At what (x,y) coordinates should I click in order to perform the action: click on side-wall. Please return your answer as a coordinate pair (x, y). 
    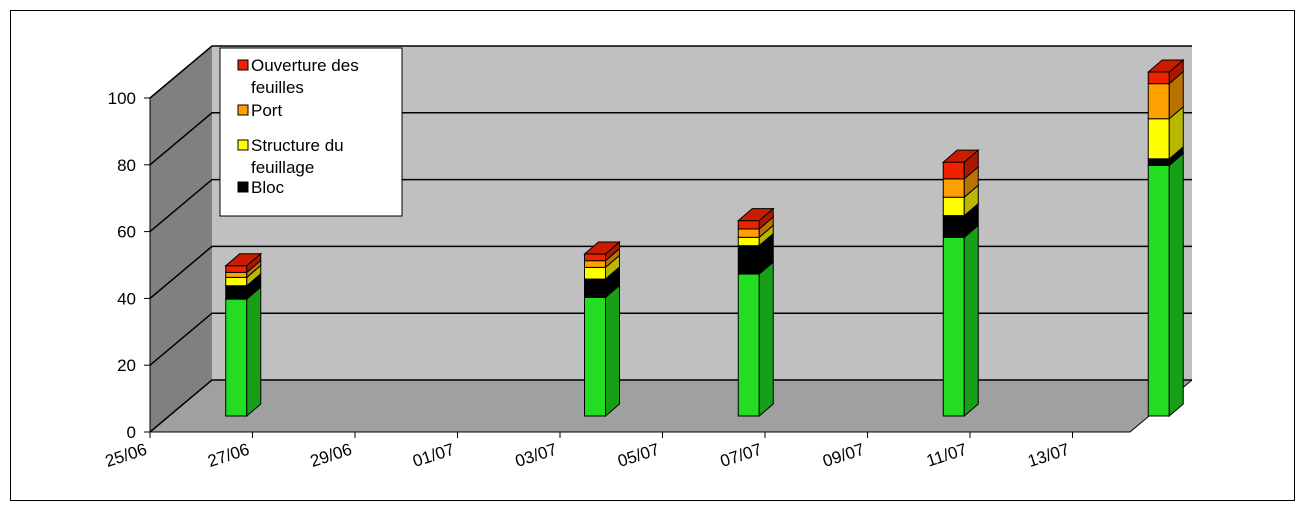
    Looking at the image, I should click on (181, 239).